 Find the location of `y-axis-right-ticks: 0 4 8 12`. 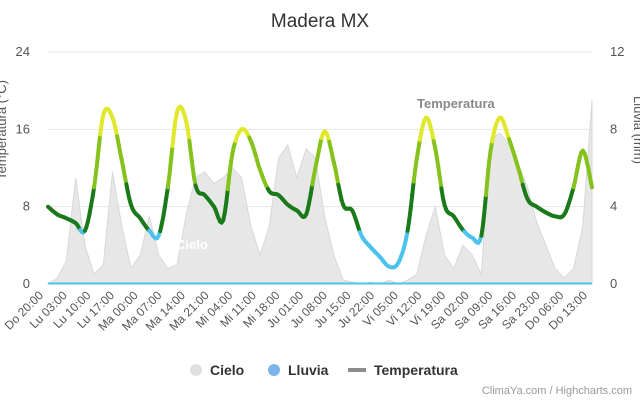

y-axis-right-ticks: 0 4 8 12 is located at coordinates (617, 167).